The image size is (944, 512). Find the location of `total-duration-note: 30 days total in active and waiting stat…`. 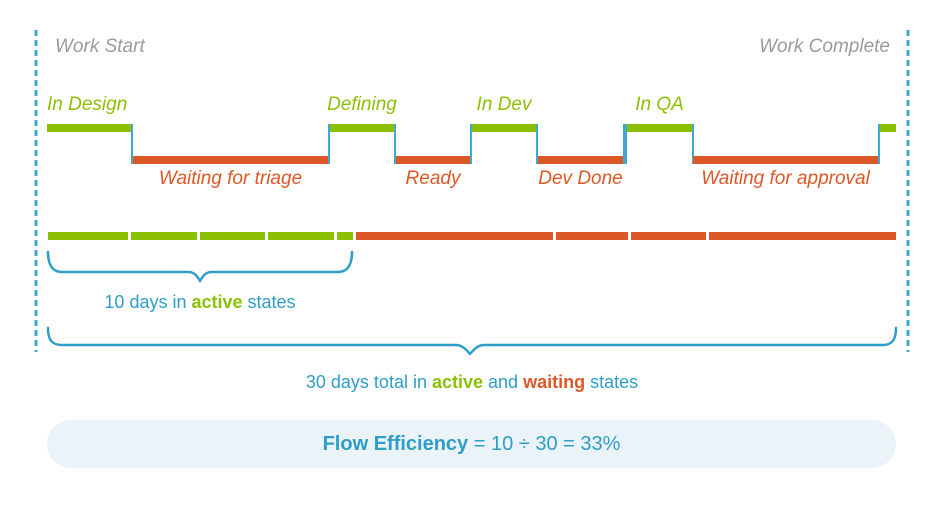

total-duration-note: 30 days total in active and waiting stat… is located at coordinates (472, 382).